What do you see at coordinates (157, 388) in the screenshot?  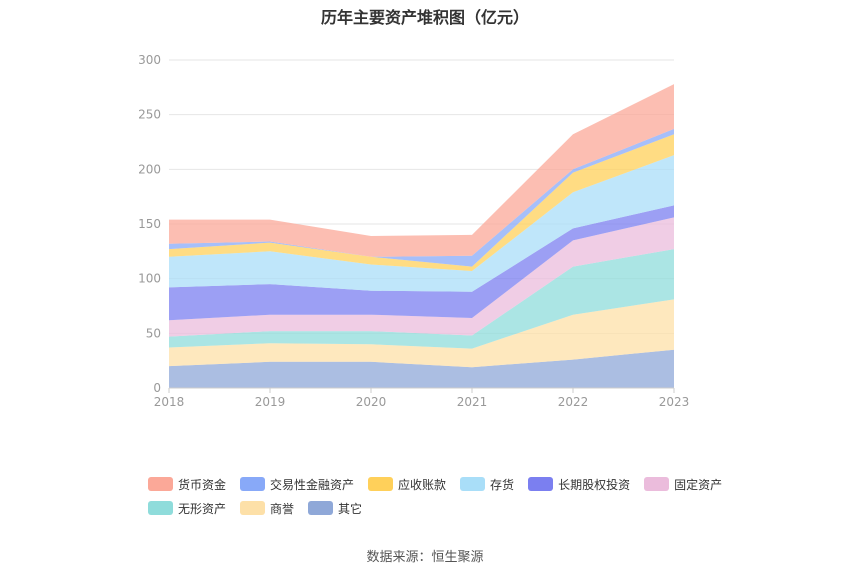 I see `y-tick-label: 0` at bounding box center [157, 388].